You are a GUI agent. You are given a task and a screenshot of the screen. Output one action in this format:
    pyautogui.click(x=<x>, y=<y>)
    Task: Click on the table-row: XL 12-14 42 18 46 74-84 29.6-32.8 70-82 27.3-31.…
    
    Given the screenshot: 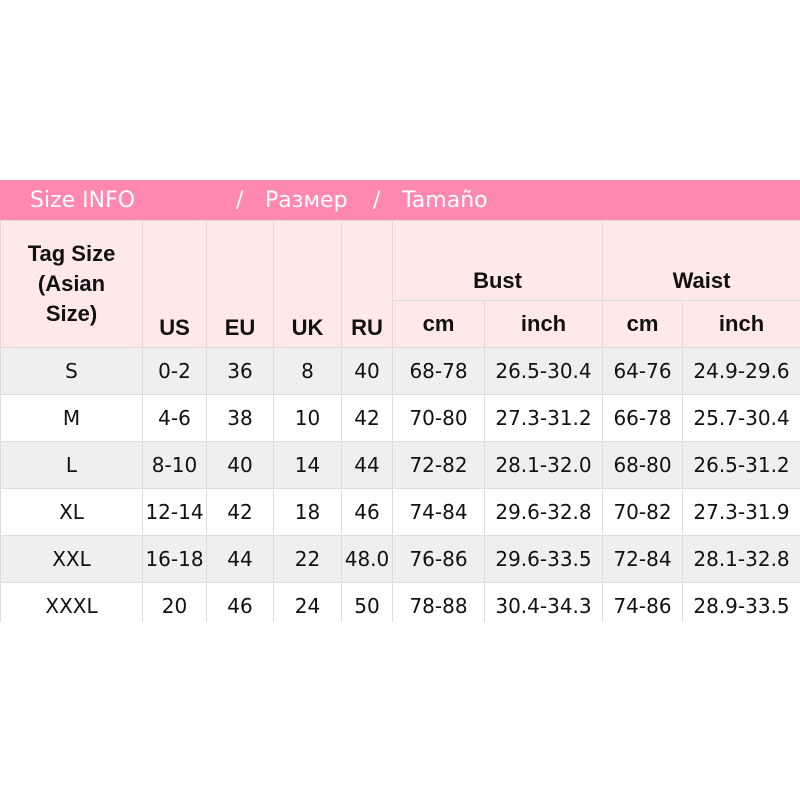 What is the action you would take?
    pyautogui.click(x=400, y=512)
    